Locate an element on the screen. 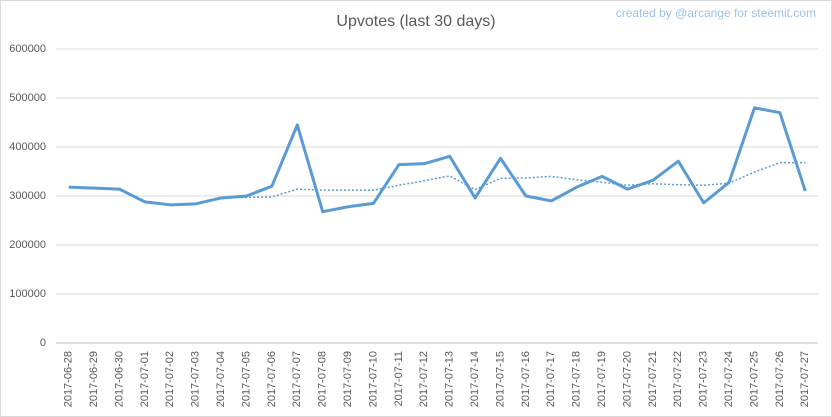 The width and height of the screenshot is (832, 417). x-tick-label: 2017-07-01 is located at coordinates (145, 379).